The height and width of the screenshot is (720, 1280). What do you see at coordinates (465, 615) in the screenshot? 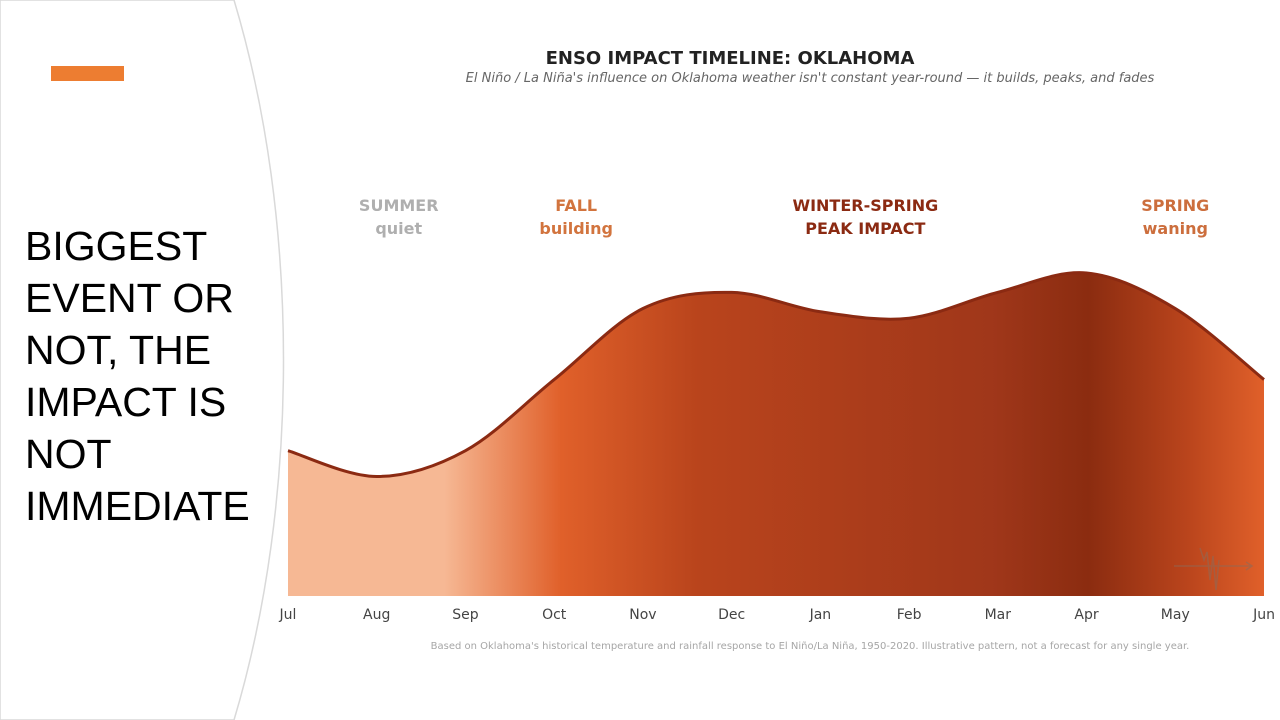
I see `x-tick-label: Sep` at bounding box center [465, 615].